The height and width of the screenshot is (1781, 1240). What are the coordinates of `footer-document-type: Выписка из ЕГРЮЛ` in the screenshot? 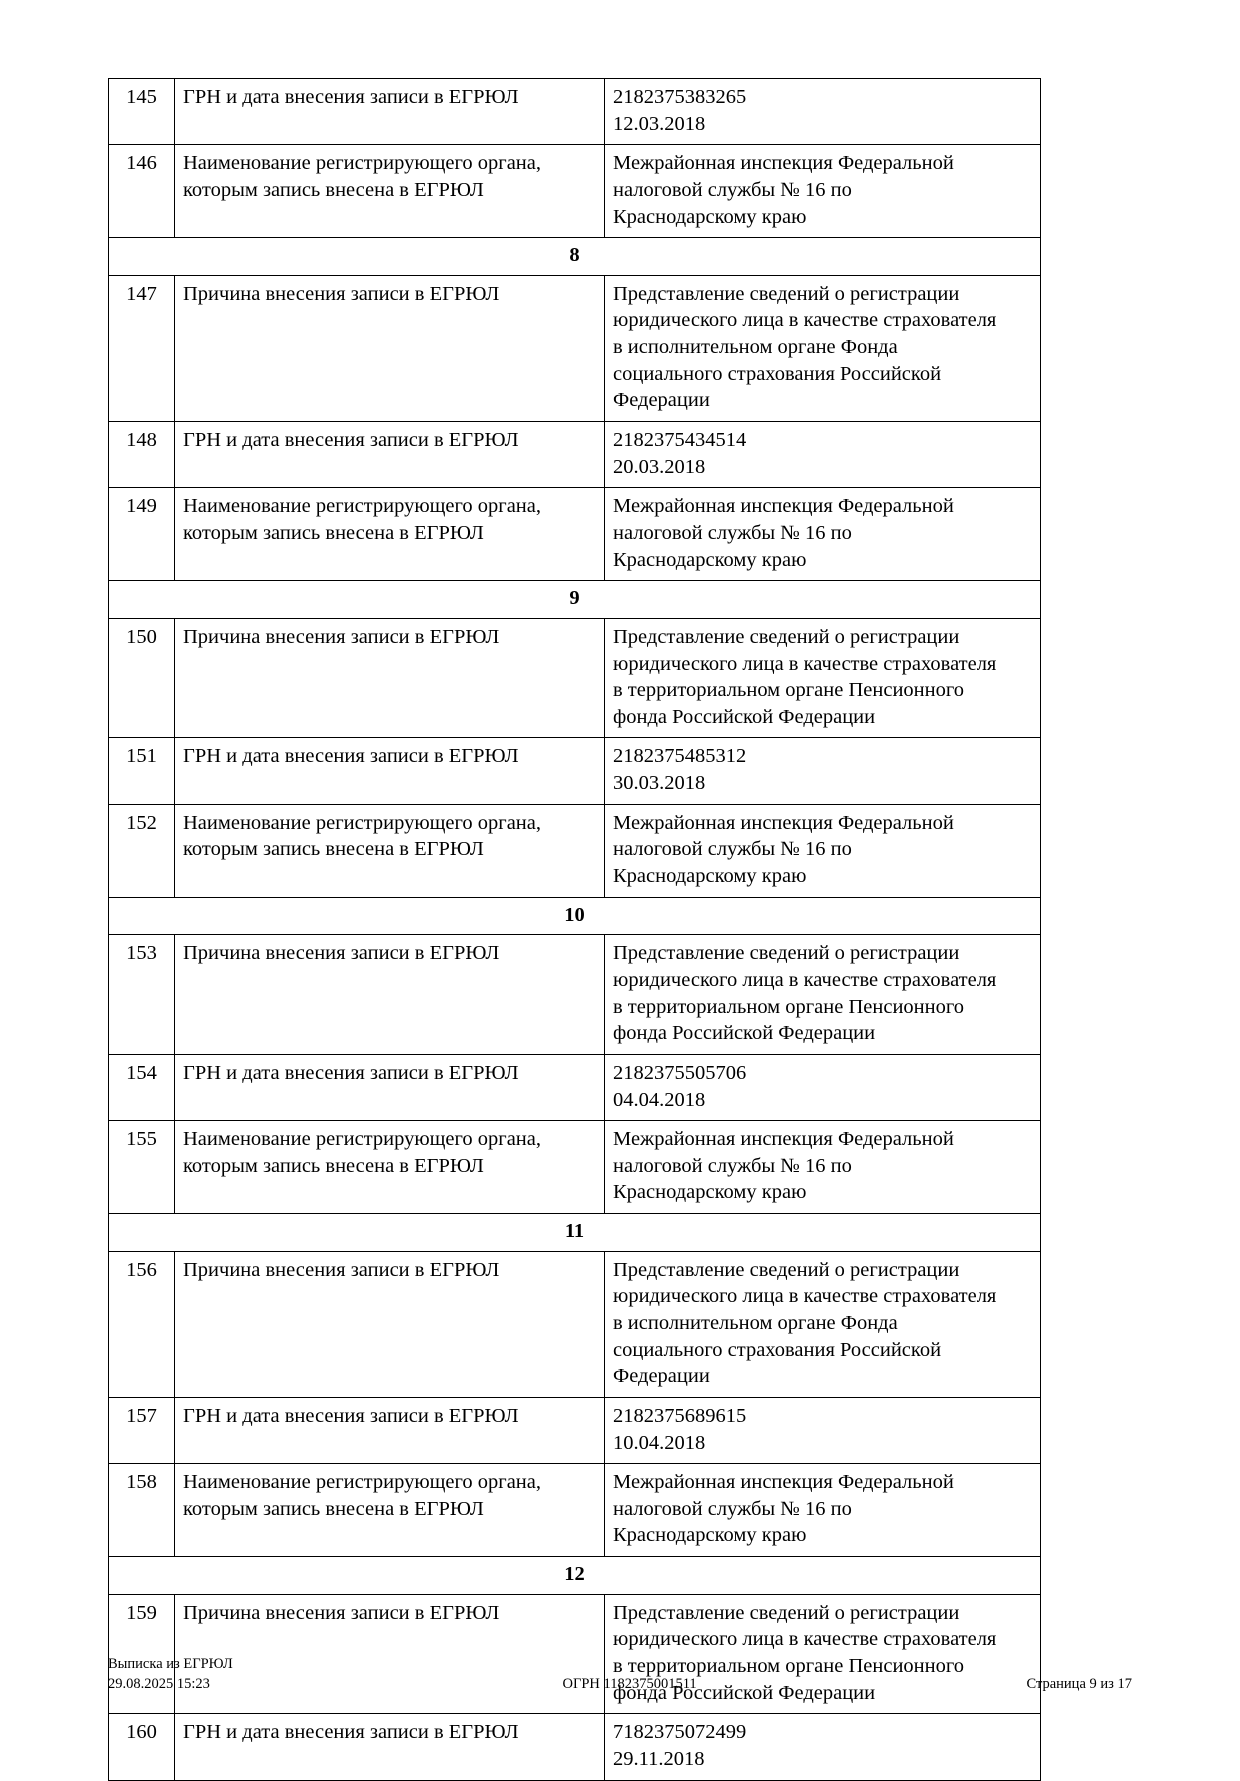 It's located at (170, 1664).